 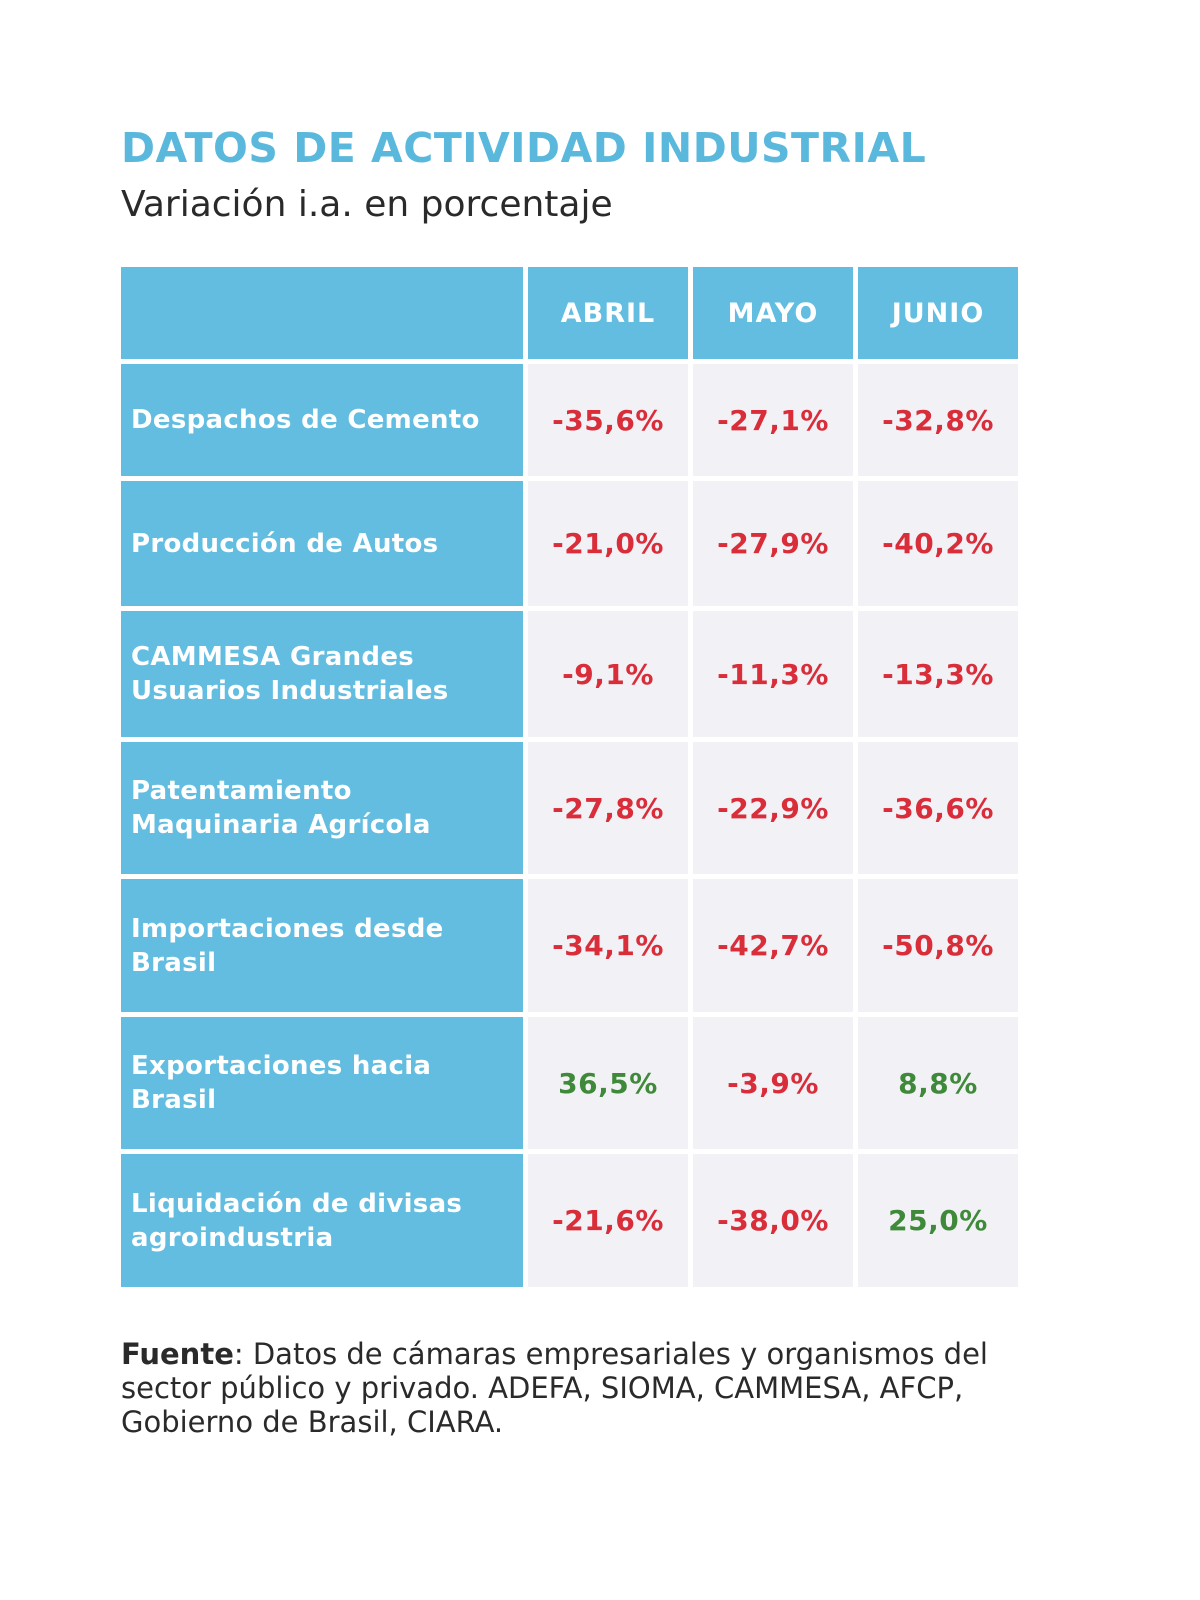 I want to click on value-cell: -40,2%, so click(x=938, y=543).